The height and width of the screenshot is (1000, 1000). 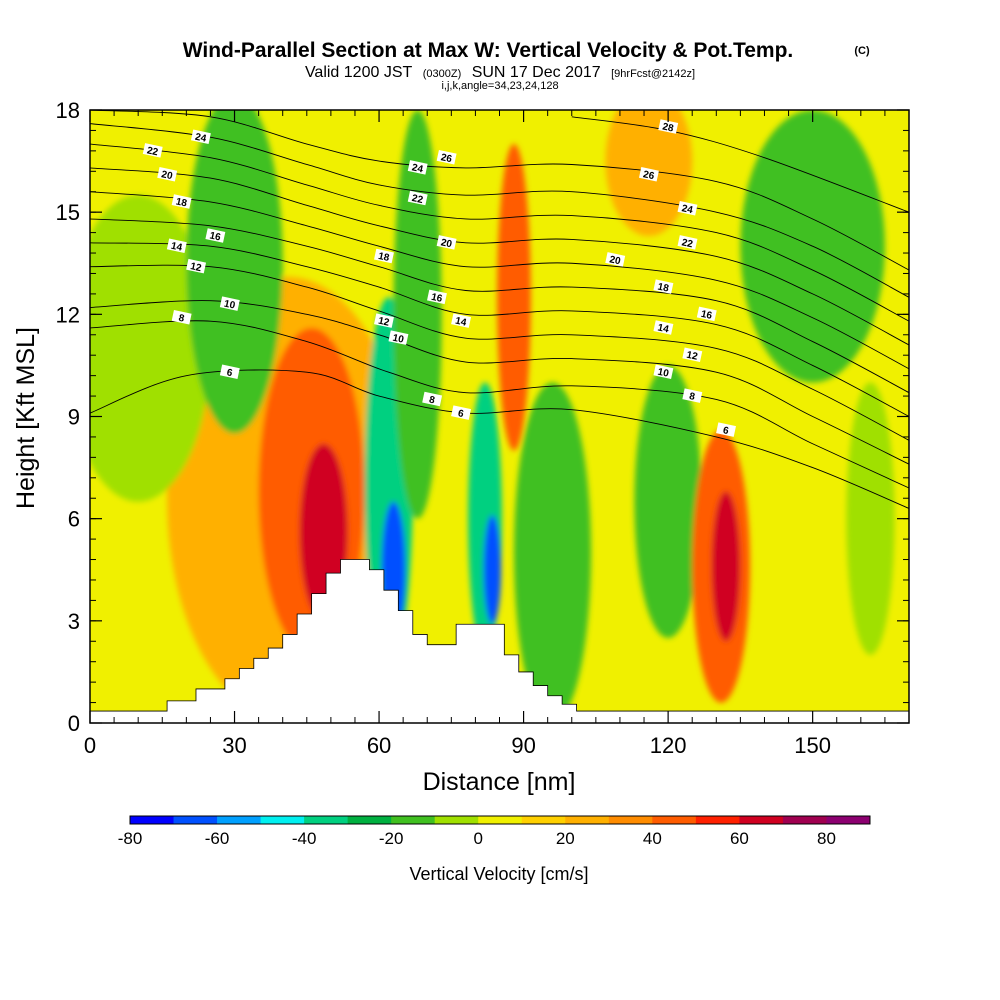 What do you see at coordinates (812, 745) in the screenshot?
I see `x-tick-label: 150` at bounding box center [812, 745].